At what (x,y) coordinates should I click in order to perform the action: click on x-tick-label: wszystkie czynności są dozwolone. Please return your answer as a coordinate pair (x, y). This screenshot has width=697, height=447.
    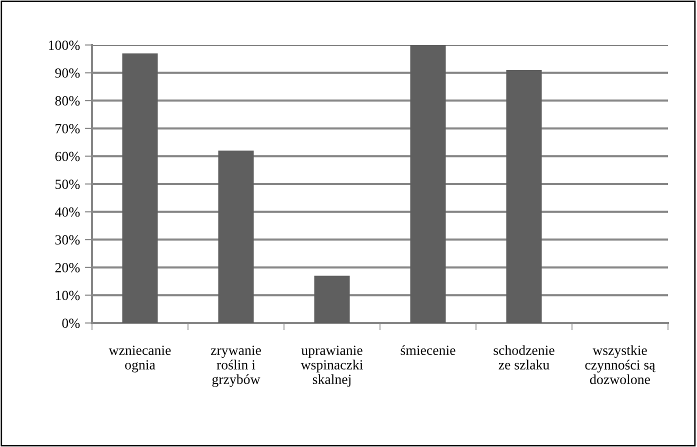
    Looking at the image, I should click on (620, 364).